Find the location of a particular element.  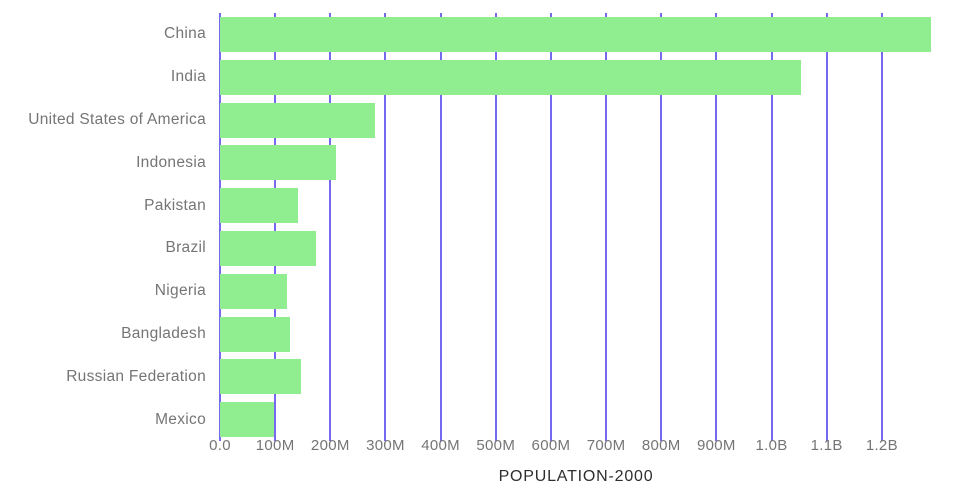

category-label-china: China is located at coordinates (185, 34).